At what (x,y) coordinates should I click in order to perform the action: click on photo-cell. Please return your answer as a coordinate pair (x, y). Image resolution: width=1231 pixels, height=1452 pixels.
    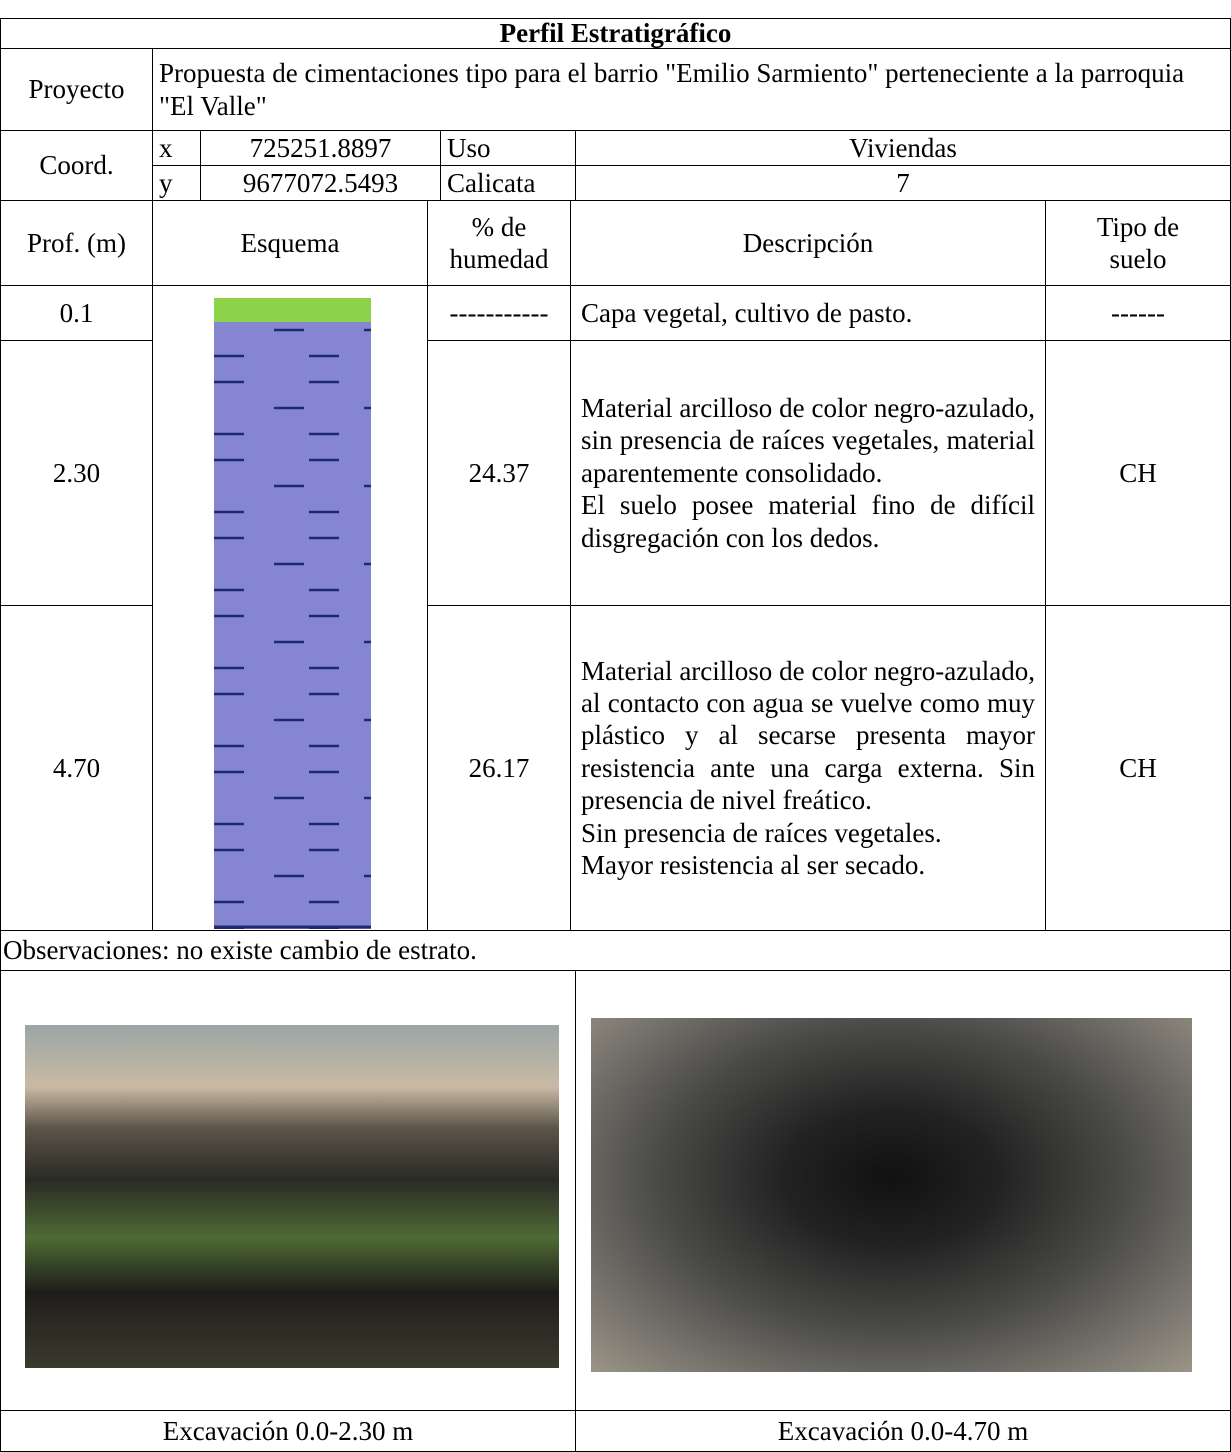
    Looking at the image, I should click on (288, 1190).